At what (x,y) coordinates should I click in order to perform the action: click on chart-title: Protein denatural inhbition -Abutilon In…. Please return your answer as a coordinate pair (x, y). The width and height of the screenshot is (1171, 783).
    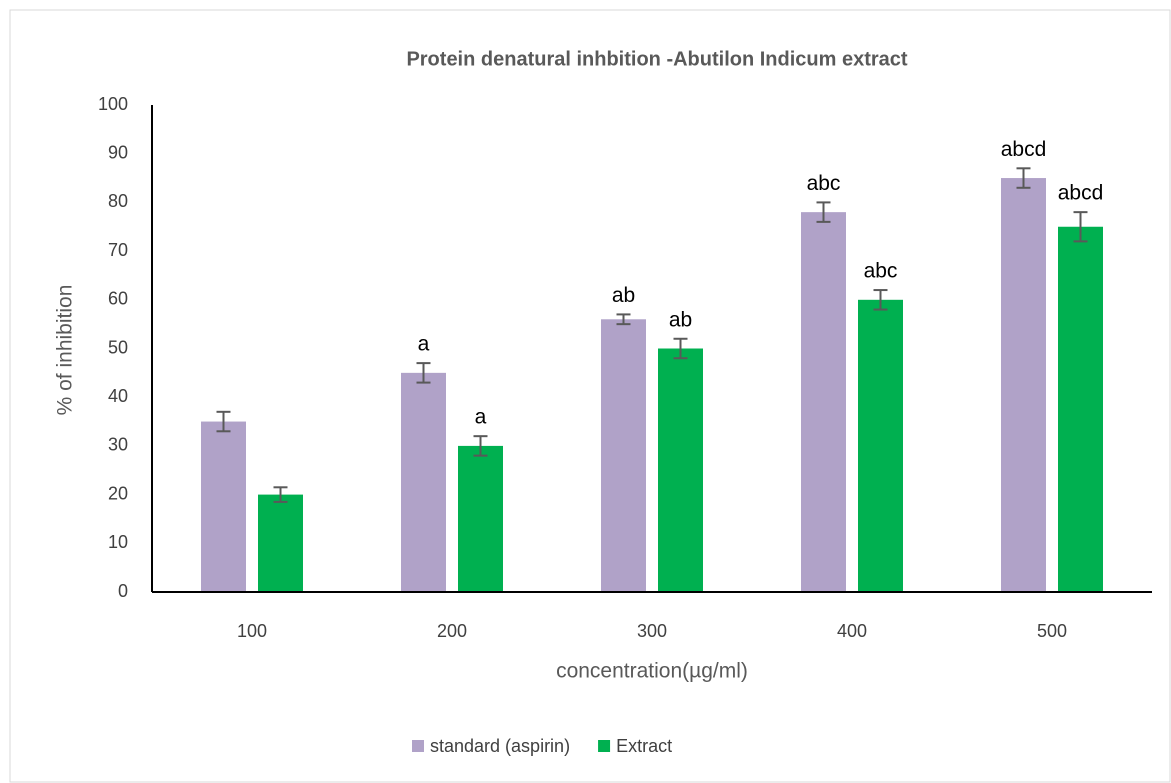
    Looking at the image, I should click on (656, 59).